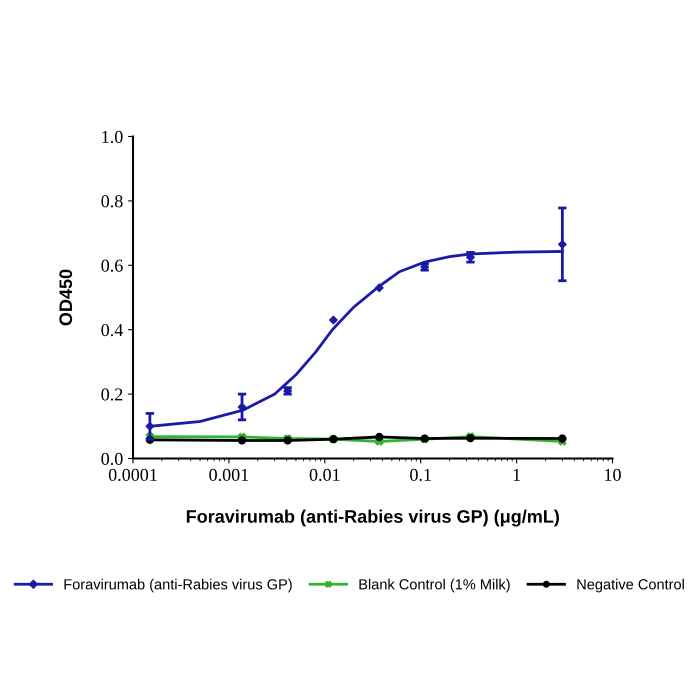 This screenshot has width=700, height=700. Describe the element at coordinates (112, 459) in the screenshot. I see `y-tick-label: 0.0` at that location.